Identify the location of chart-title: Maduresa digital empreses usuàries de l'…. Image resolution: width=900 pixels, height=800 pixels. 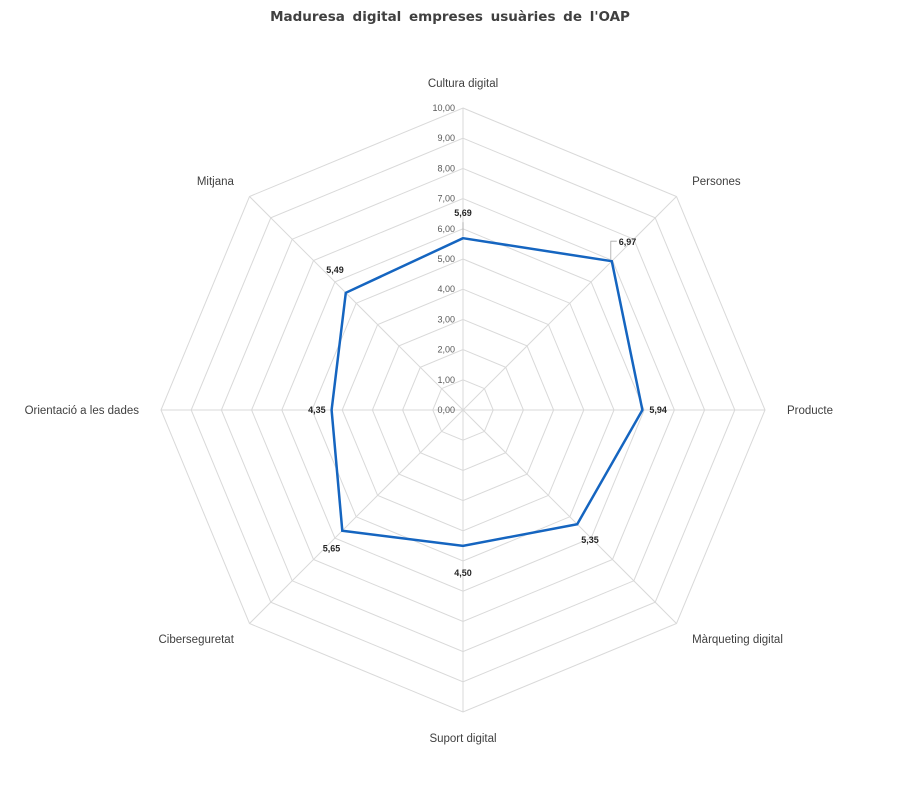
(450, 17).